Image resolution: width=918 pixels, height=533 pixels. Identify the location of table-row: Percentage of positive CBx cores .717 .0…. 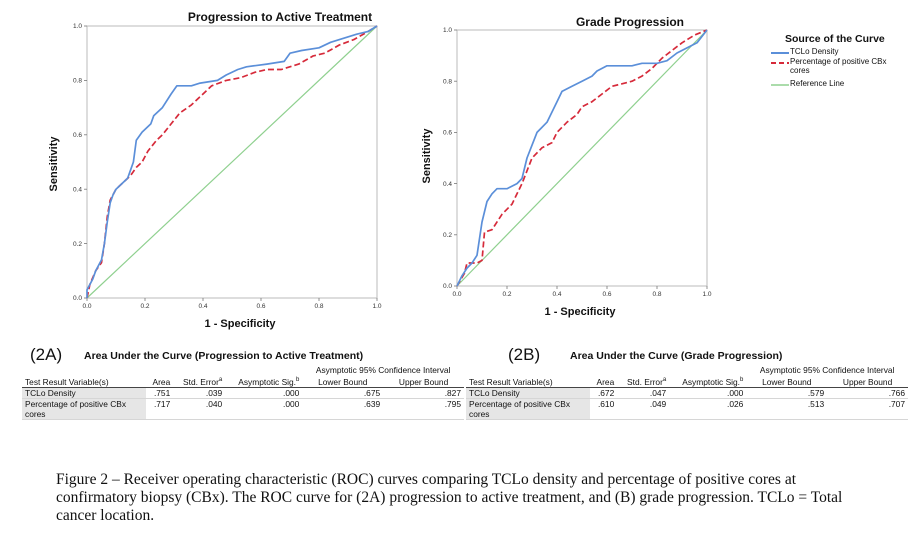
(243, 409).